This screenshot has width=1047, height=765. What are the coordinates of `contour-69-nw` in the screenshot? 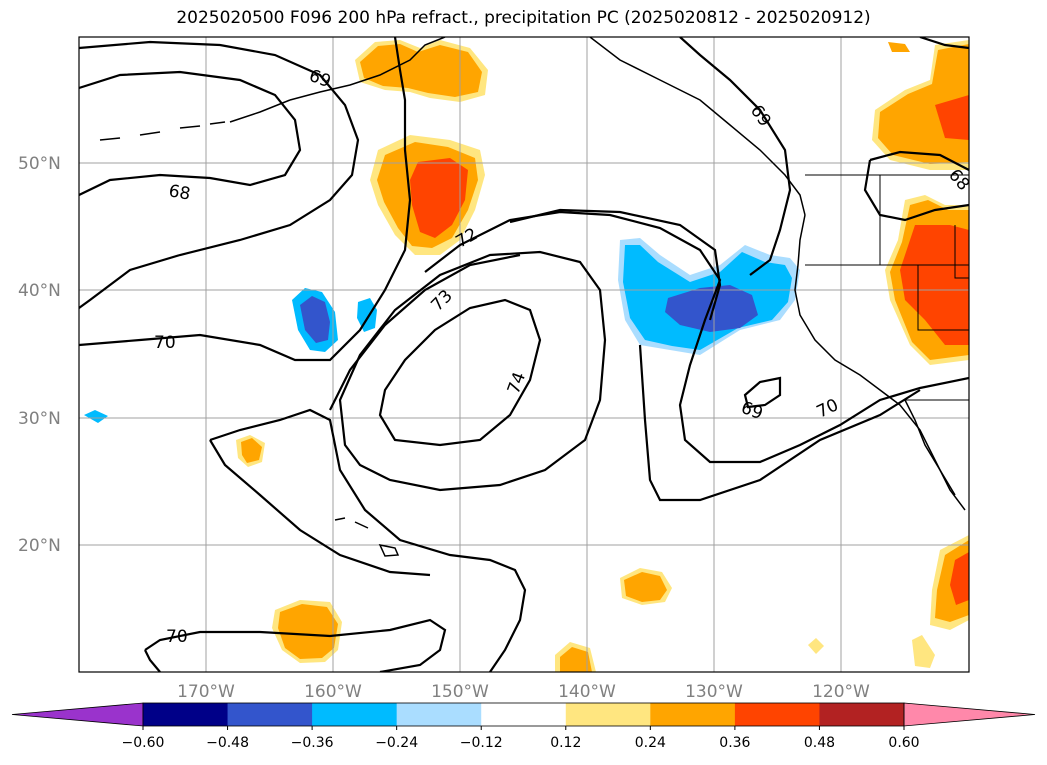 It's located at (219, 174).